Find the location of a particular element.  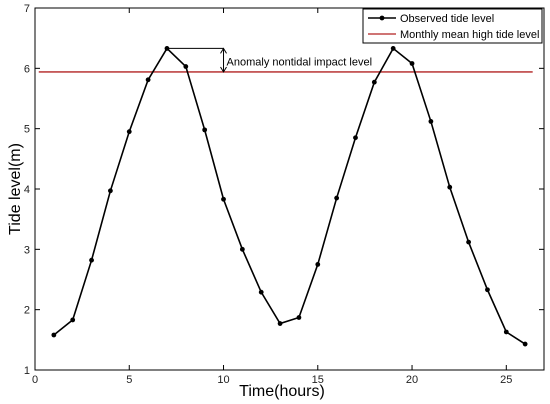

y-axis-label: Tide level(m) is located at coordinates (15, 189).